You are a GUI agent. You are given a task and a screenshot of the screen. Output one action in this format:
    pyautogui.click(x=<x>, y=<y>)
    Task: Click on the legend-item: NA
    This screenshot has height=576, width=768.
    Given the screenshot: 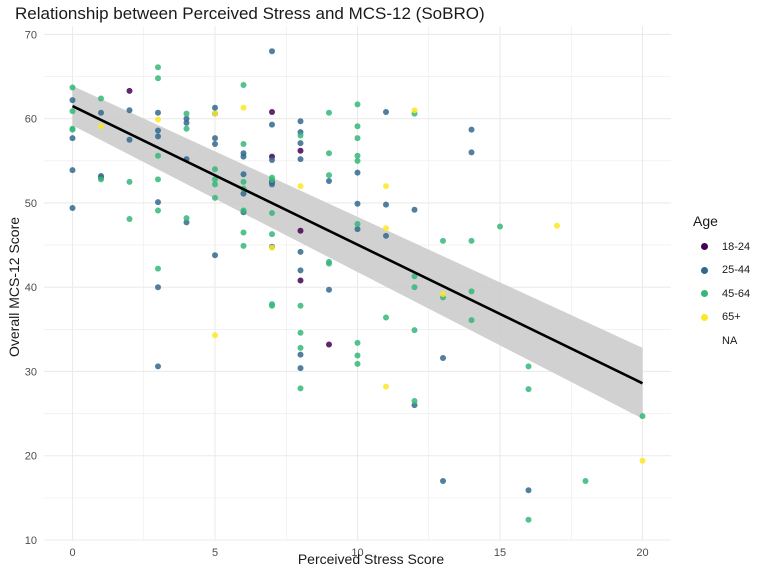 What is the action you would take?
    pyautogui.click(x=721, y=341)
    